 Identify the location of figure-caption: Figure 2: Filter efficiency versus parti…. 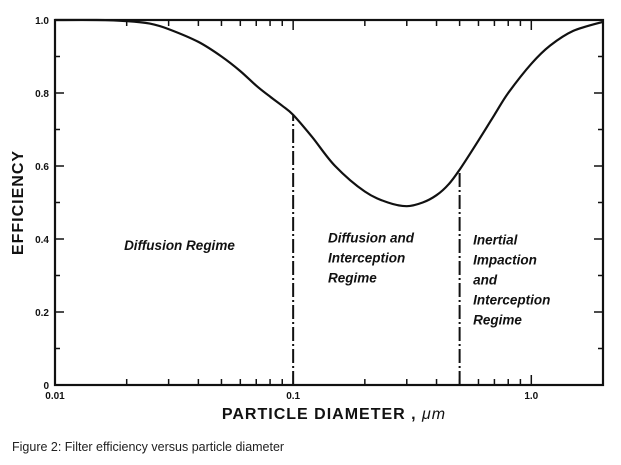
(148, 447).